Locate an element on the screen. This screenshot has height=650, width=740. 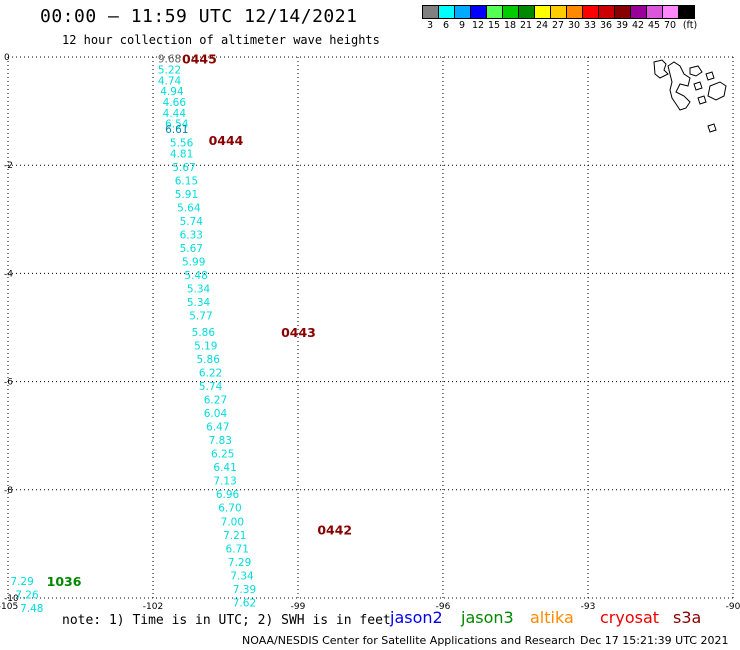
legend-label: 12 is located at coordinates (478, 25).